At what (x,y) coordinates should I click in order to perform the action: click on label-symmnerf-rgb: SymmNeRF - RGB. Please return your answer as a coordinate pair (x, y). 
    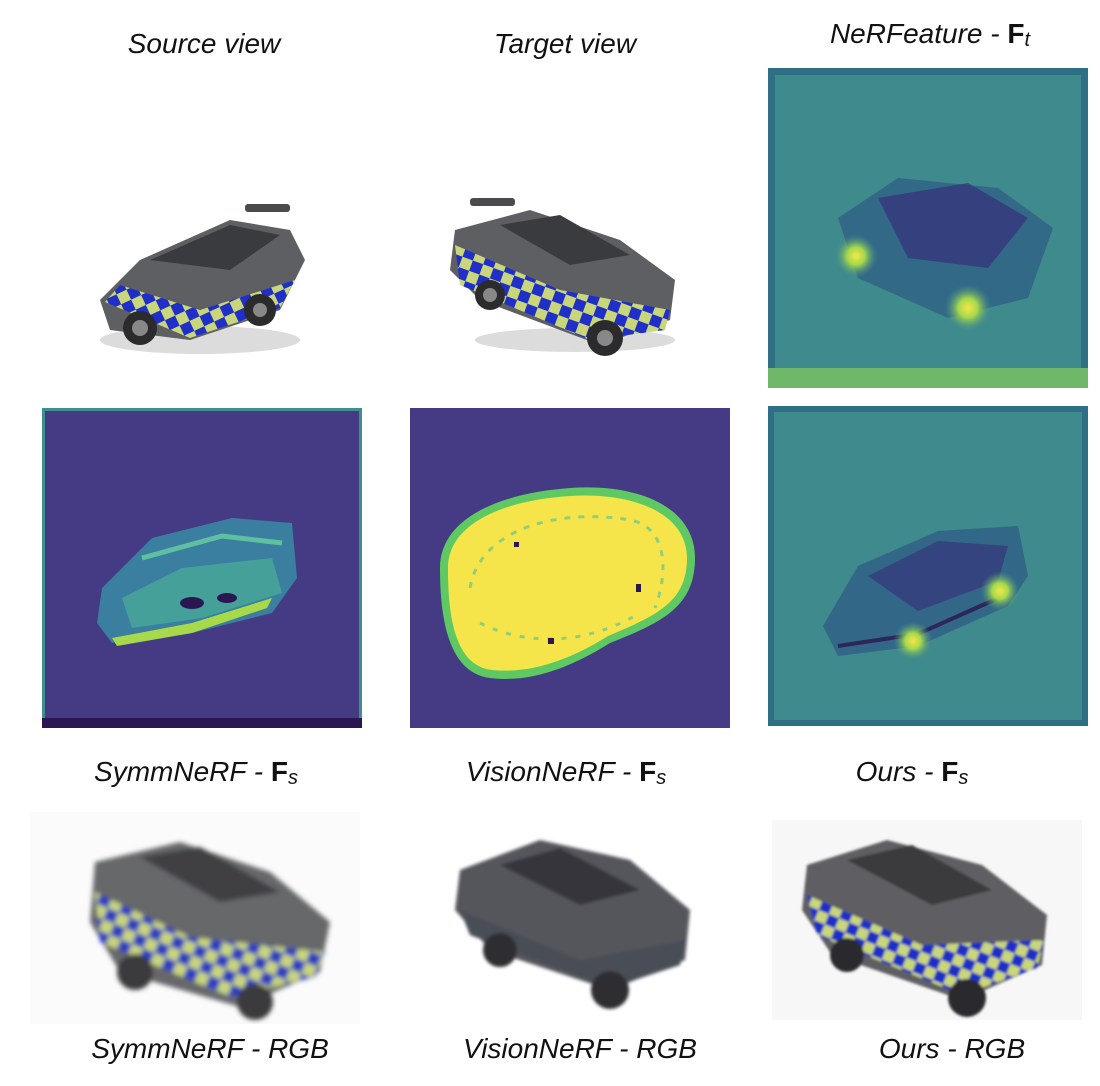
    Looking at the image, I should click on (210, 1048).